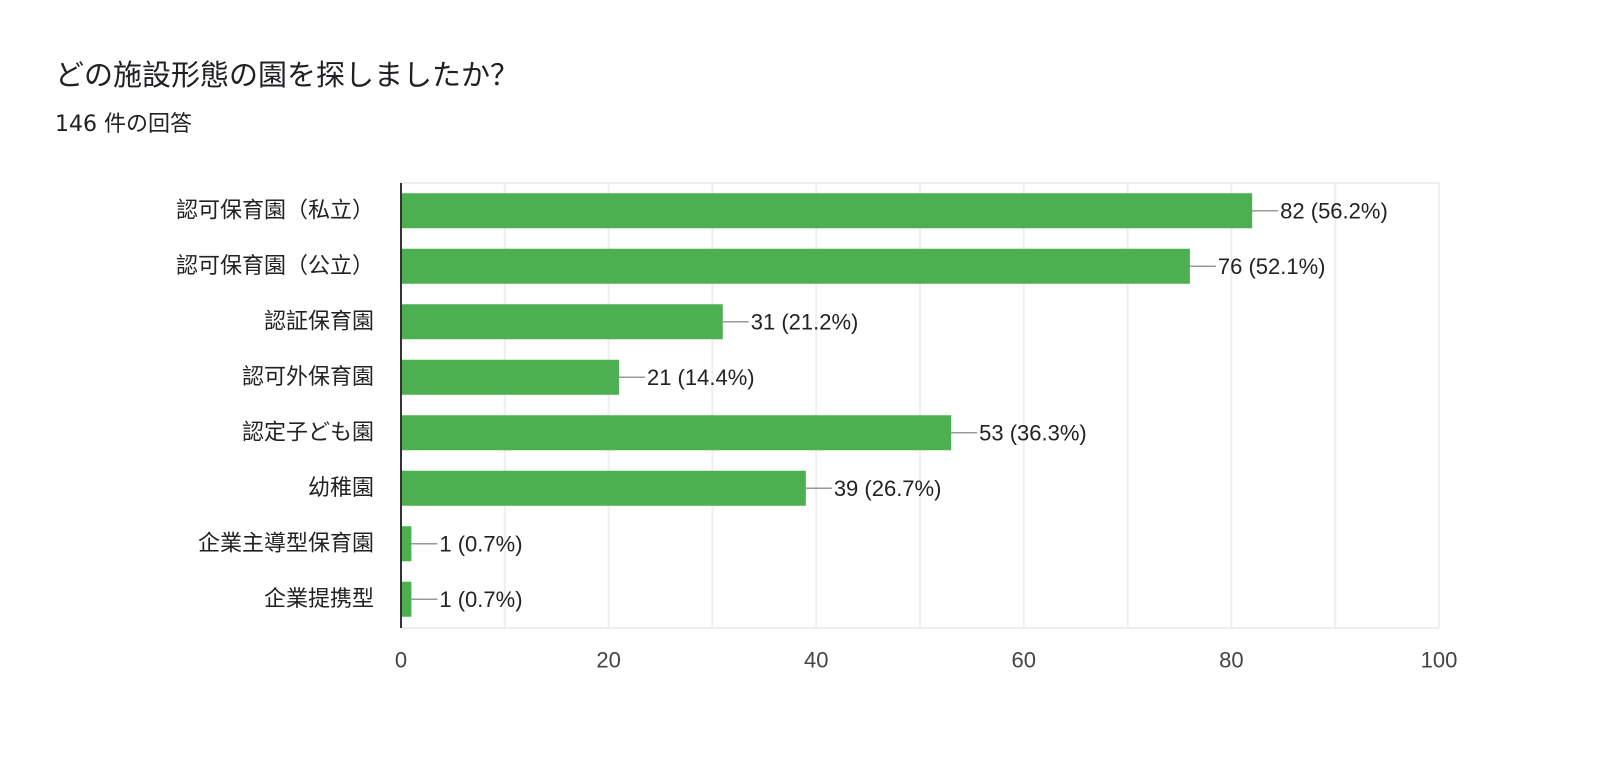 The width and height of the screenshot is (1600, 761). What do you see at coordinates (1272, 266) in the screenshot?
I see `data-label: 76 (52.1%)` at bounding box center [1272, 266].